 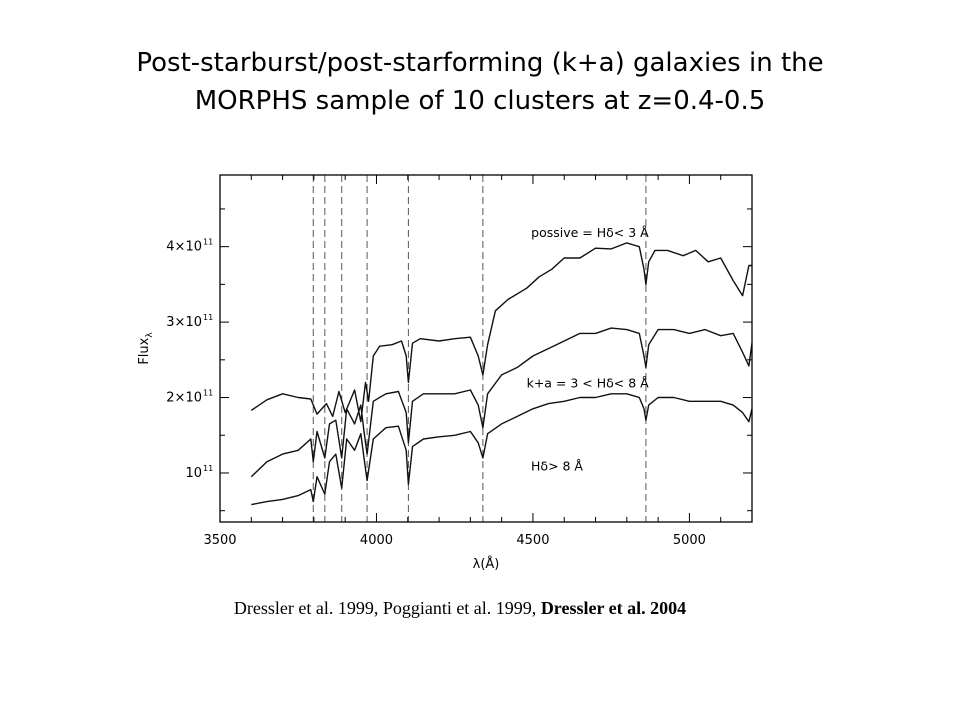 What do you see at coordinates (193, 473) in the screenshot?
I see `y-tick-label-0: 10` at bounding box center [193, 473].